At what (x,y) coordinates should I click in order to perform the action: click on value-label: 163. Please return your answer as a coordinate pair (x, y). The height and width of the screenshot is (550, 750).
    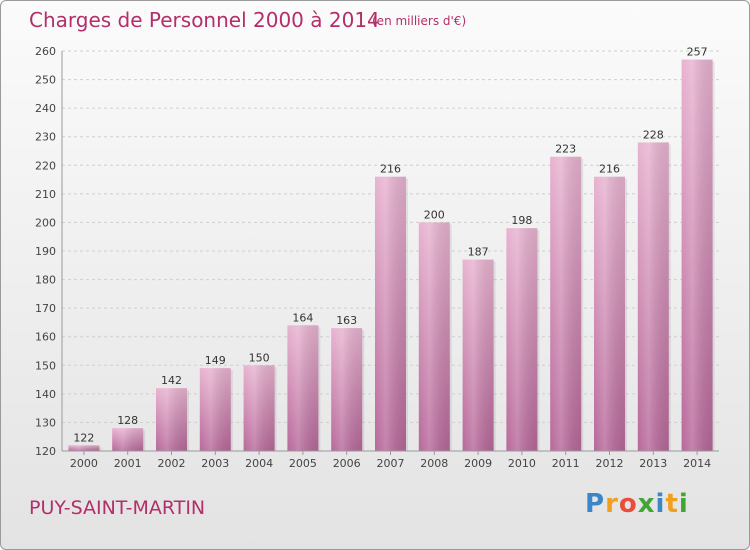
    Looking at the image, I should click on (346, 320).